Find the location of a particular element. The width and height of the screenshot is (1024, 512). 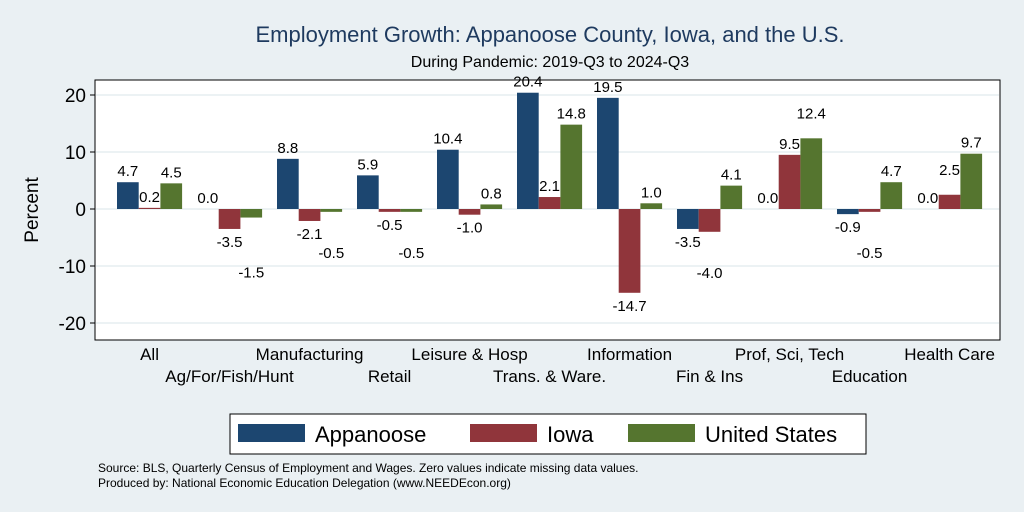

x-tick-label: Retail is located at coordinates (389, 376).